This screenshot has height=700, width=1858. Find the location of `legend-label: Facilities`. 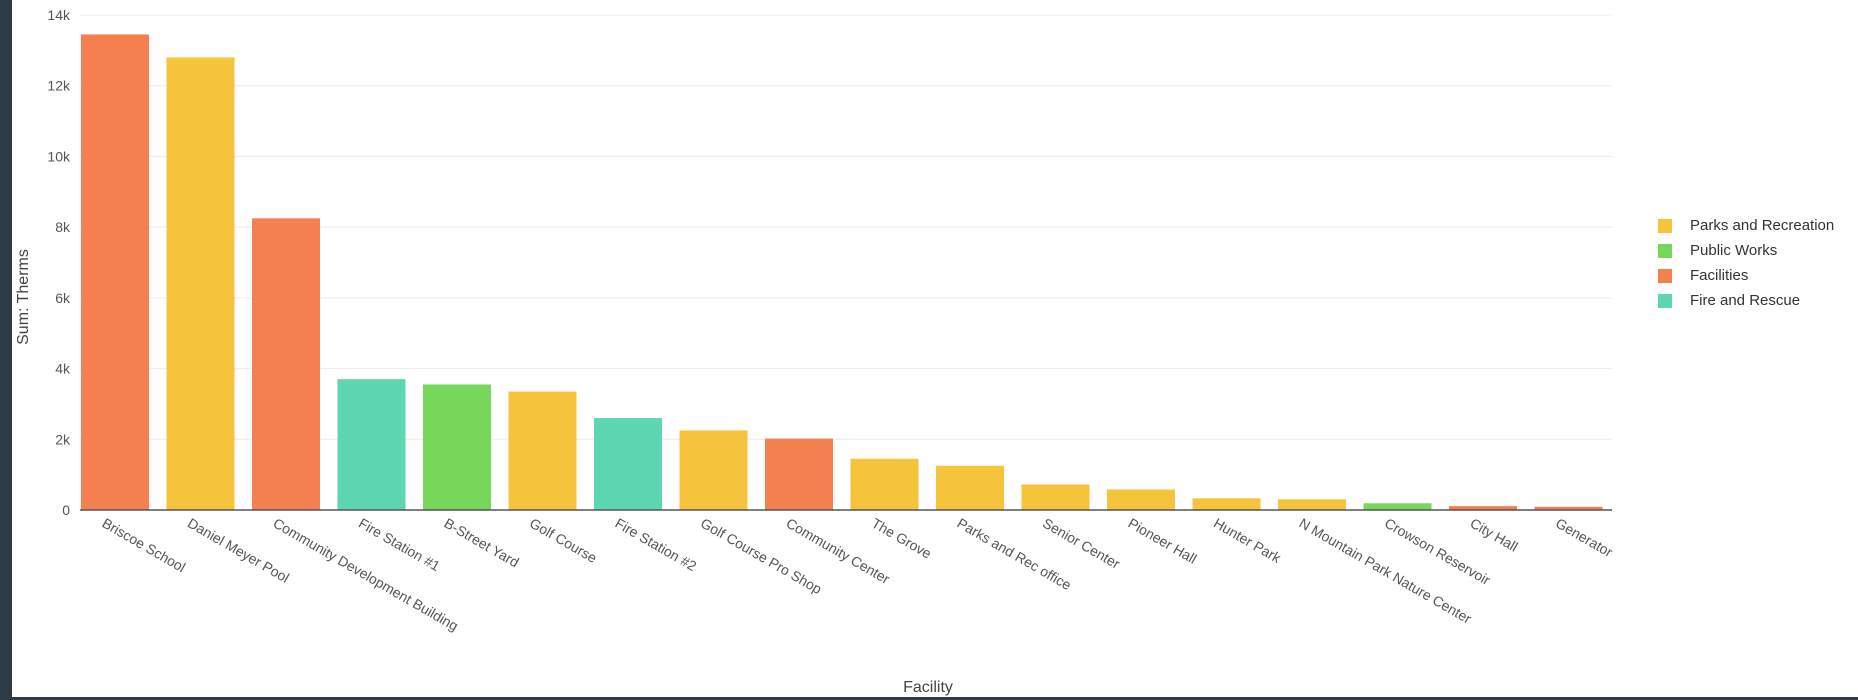

legend-label: Facilities is located at coordinates (1719, 275).